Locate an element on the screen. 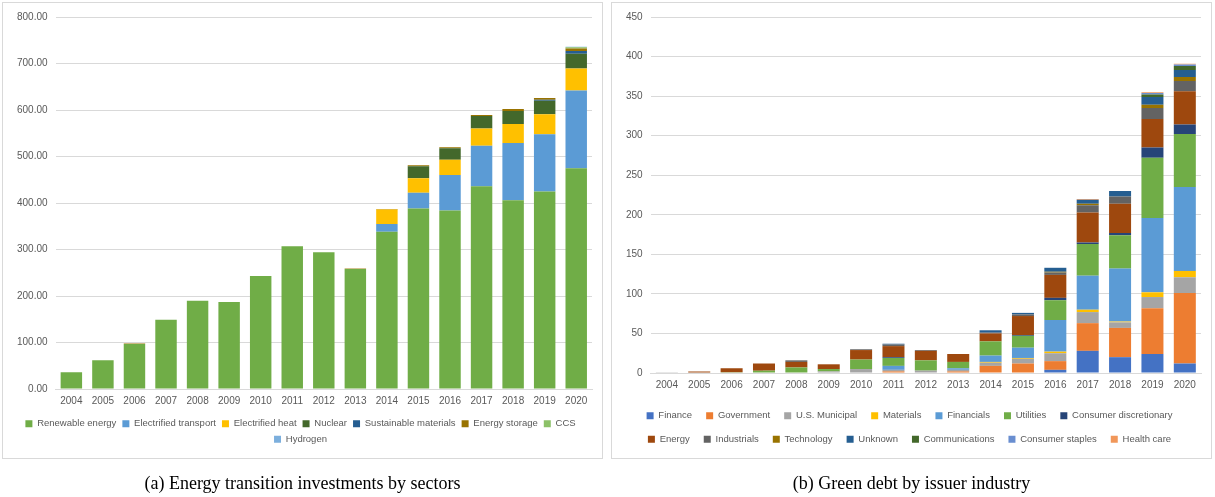  y-tick-label: 100 is located at coordinates (635, 293).